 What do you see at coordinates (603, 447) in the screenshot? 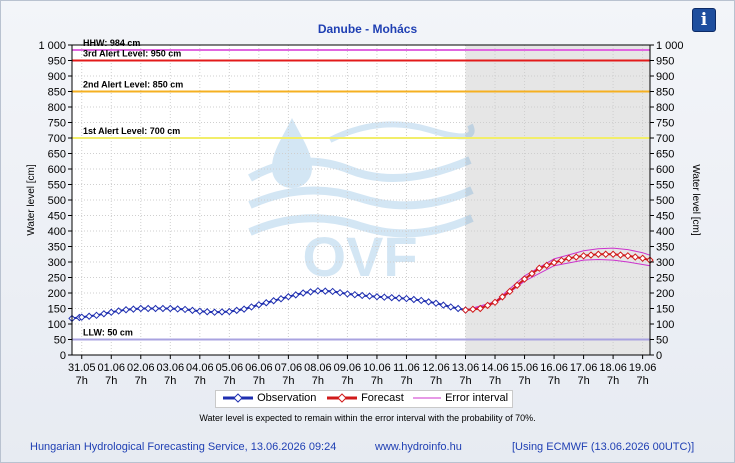
I see `footer-model-info: [Using ECMWF (13.06.2026 00UTC)]` at bounding box center [603, 447].